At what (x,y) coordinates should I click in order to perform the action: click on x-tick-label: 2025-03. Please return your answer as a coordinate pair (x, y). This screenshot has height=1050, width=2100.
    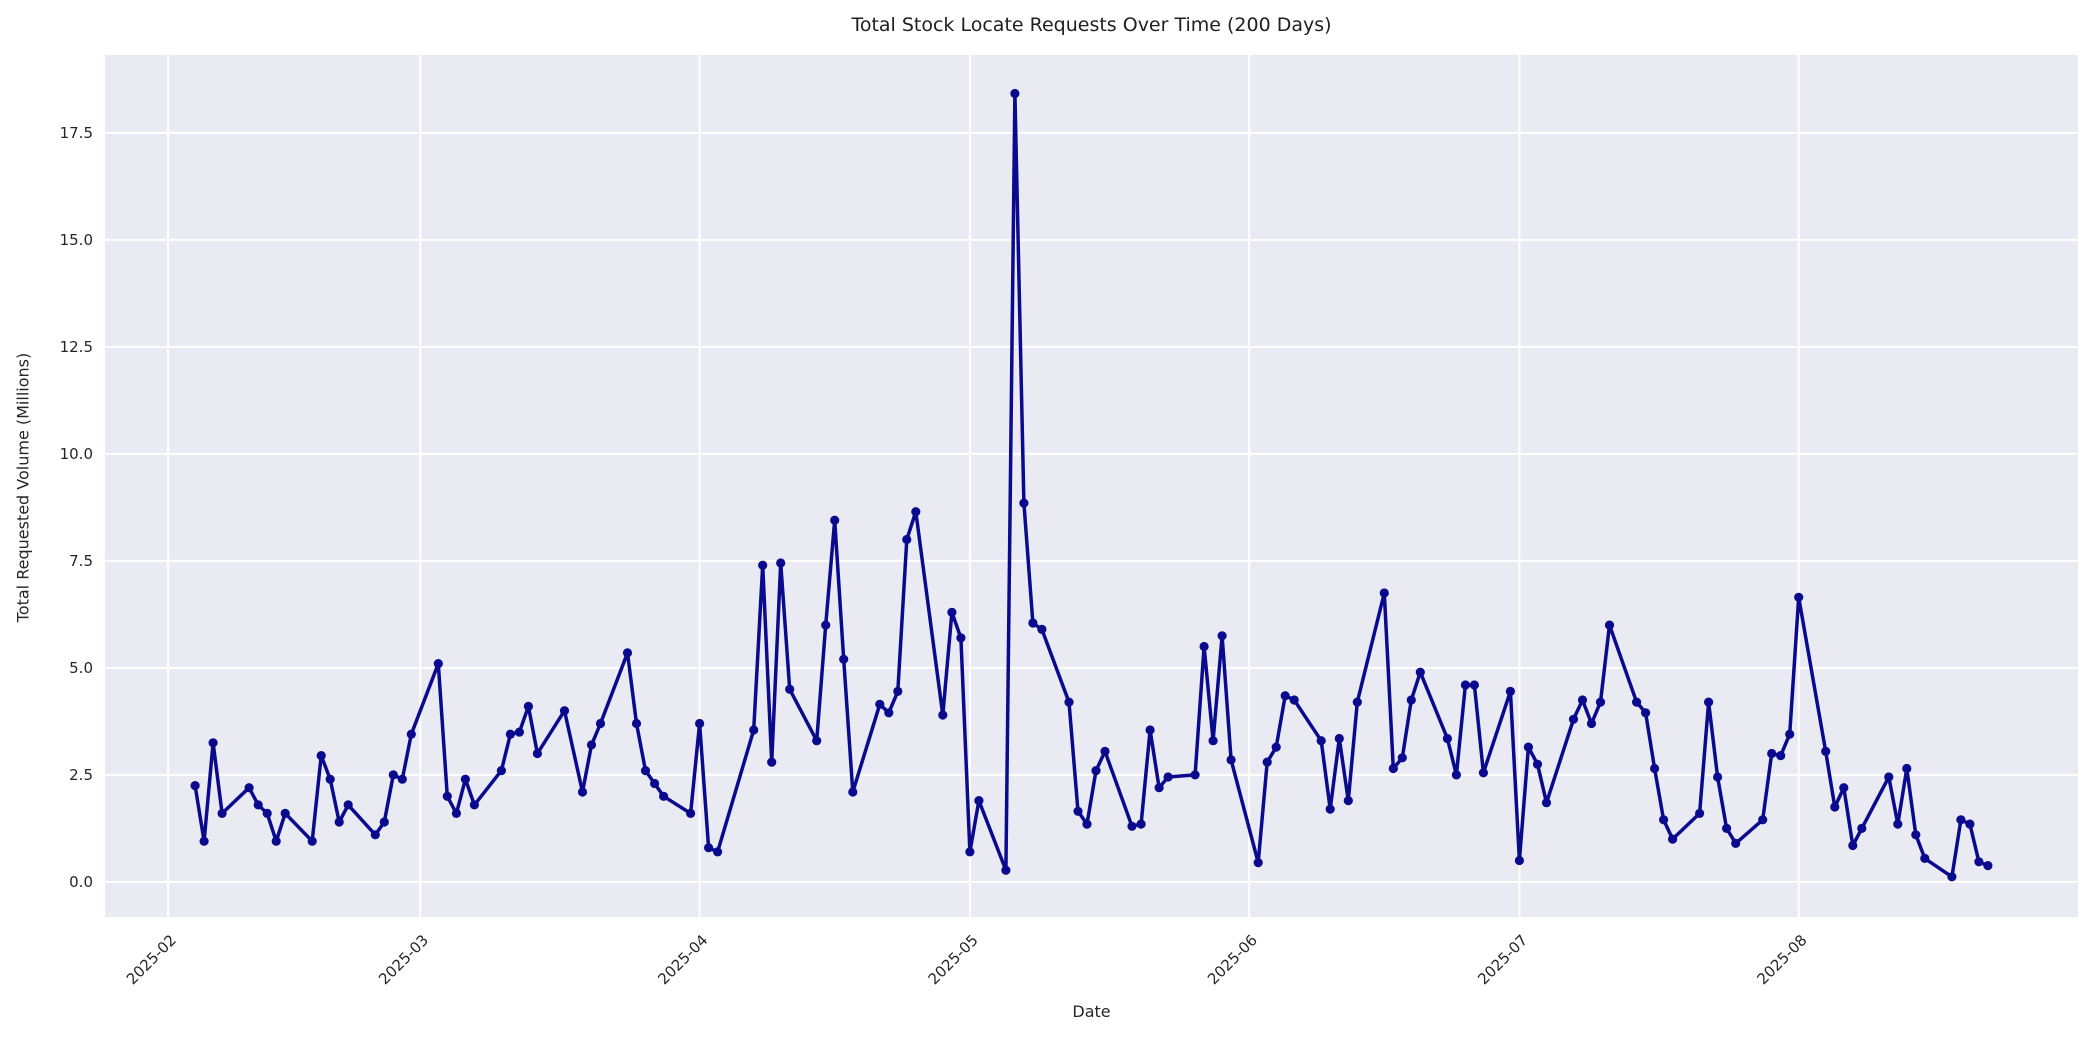
    Looking at the image, I should click on (403, 959).